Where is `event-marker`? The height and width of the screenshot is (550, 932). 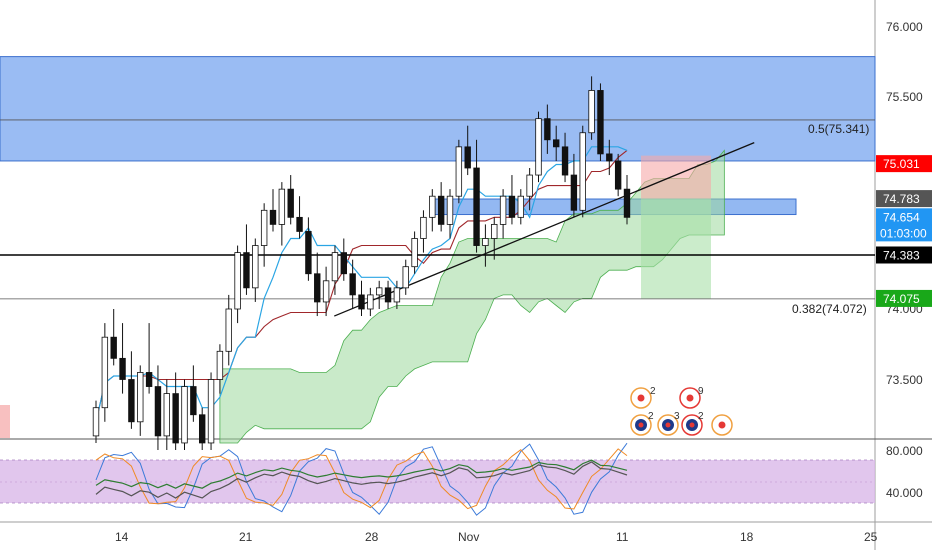
event-marker is located at coordinates (722, 425).